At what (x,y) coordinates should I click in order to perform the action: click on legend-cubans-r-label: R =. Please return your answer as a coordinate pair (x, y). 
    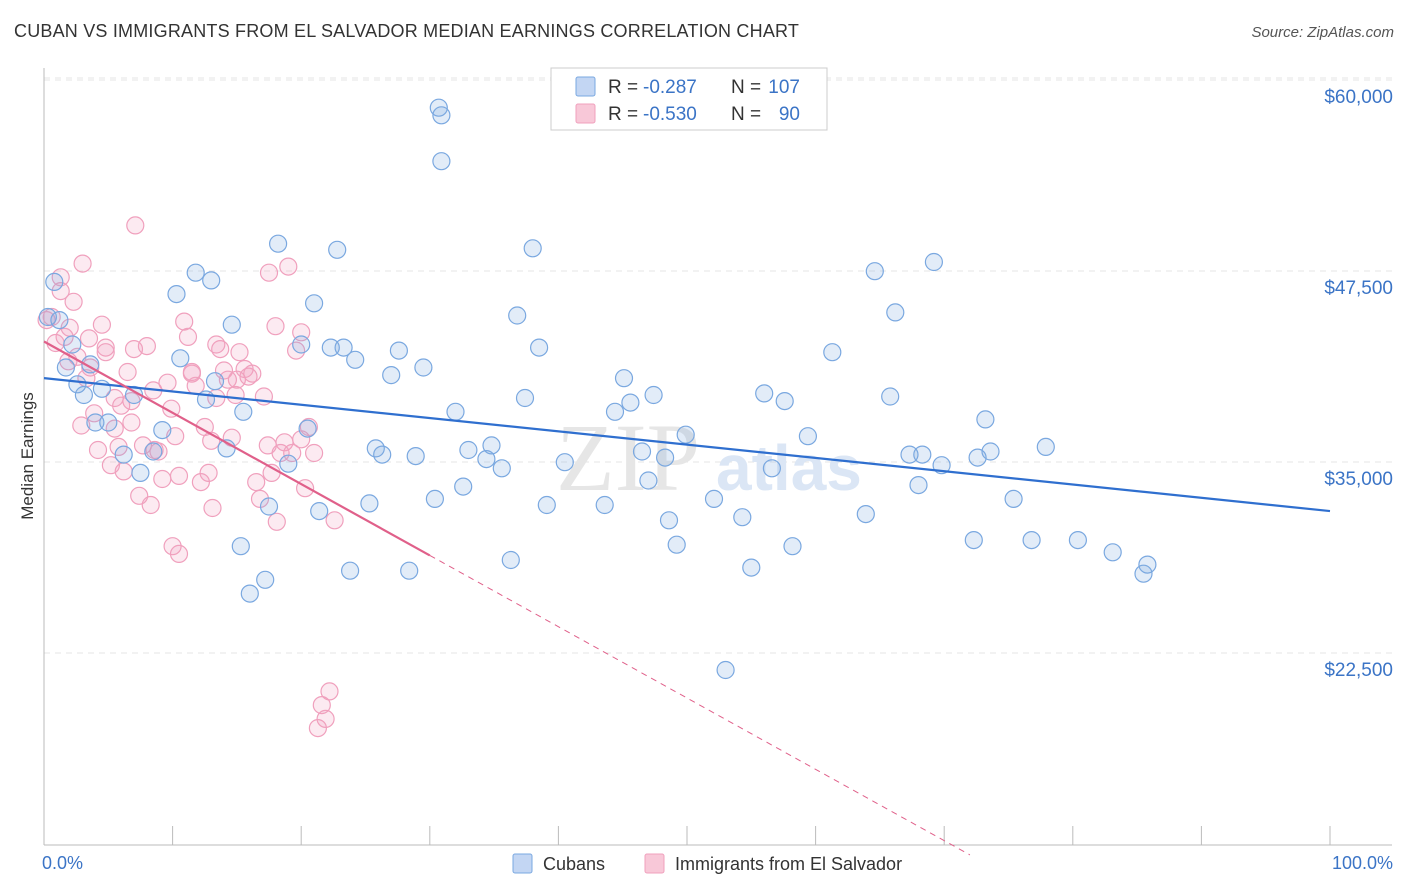
    Looking at the image, I should click on (623, 87).